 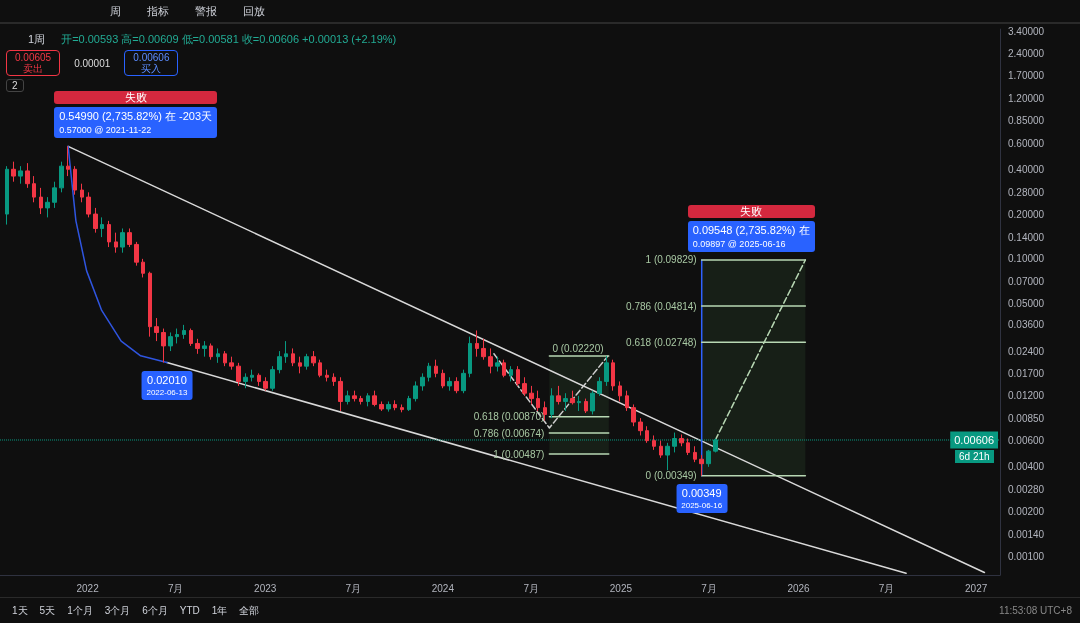 I want to click on annotation: 0.00605 卖出, so click(x=33, y=63).